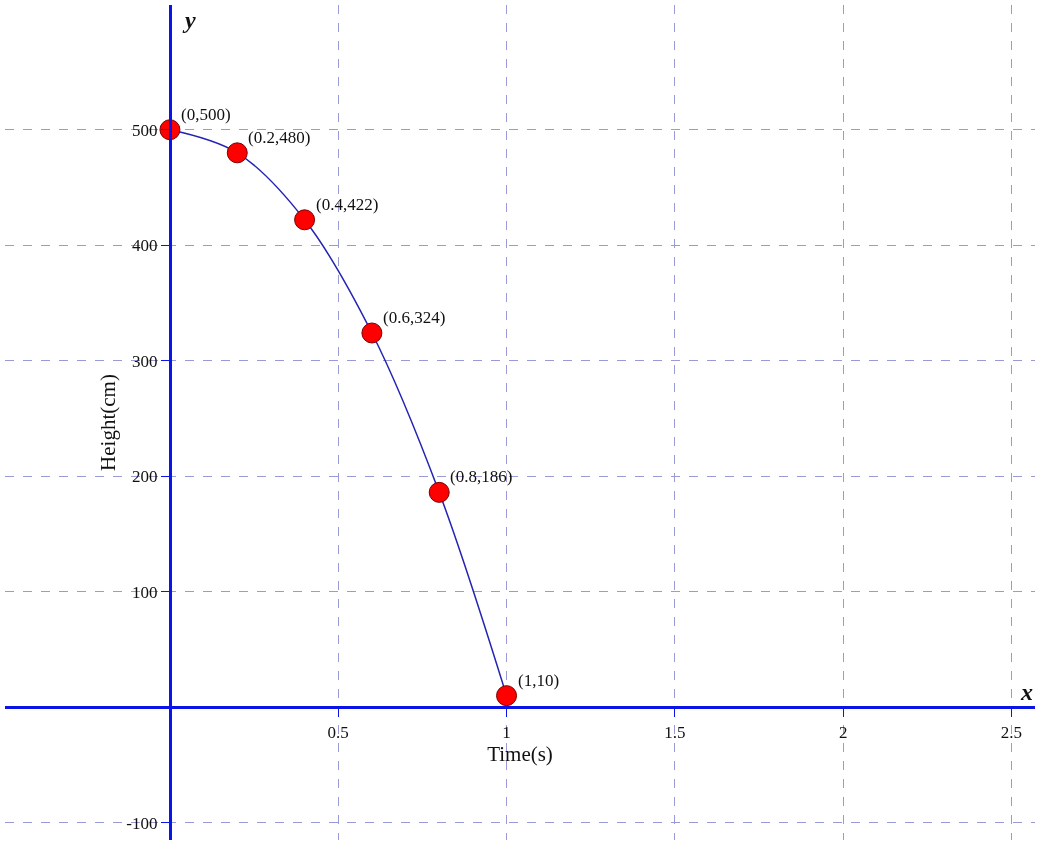  What do you see at coordinates (145, 477) in the screenshot?
I see `y-tick-label: 200` at bounding box center [145, 477].